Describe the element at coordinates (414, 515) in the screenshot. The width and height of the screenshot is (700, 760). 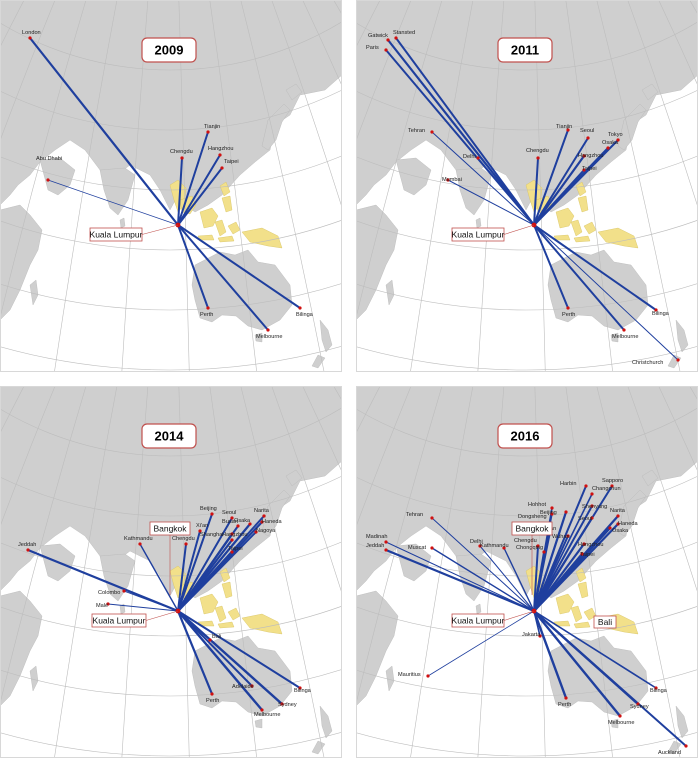
I see `city-label: Tehran` at that location.